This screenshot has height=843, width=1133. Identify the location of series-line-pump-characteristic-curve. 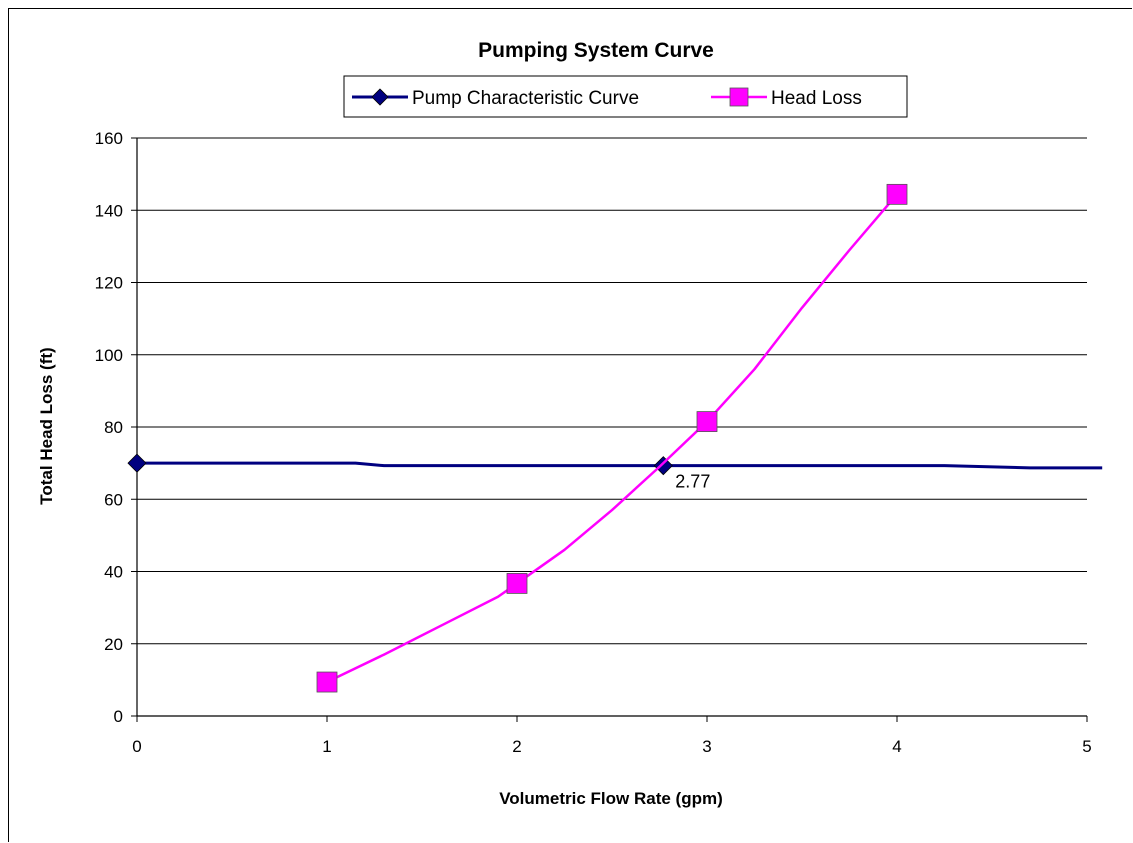
(620, 465).